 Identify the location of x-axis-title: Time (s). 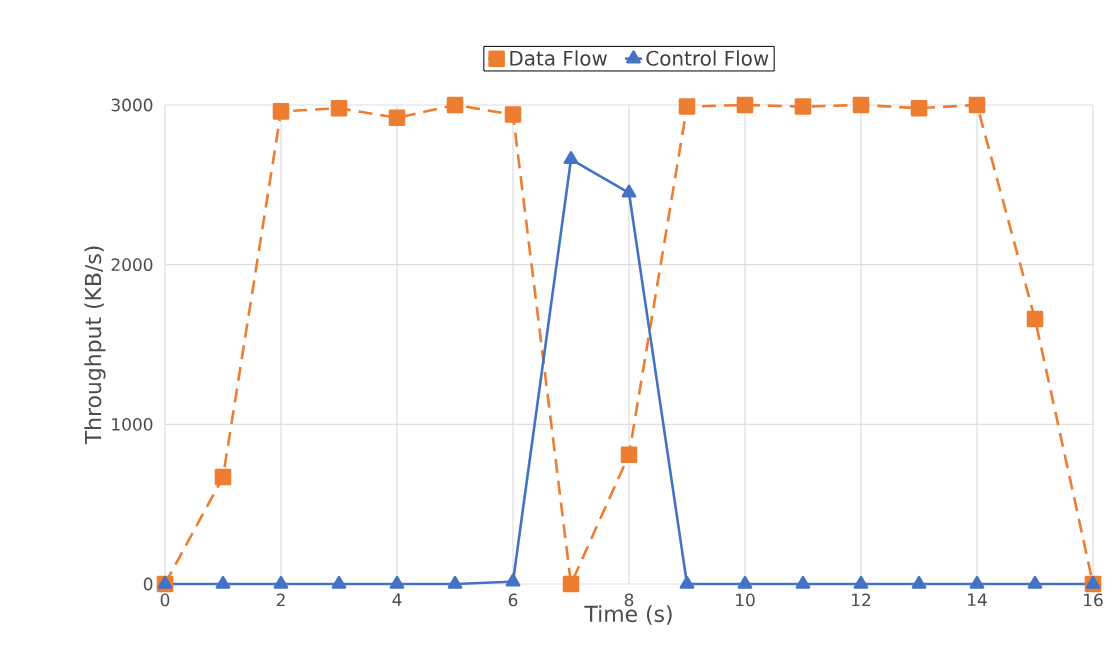
(628, 615).